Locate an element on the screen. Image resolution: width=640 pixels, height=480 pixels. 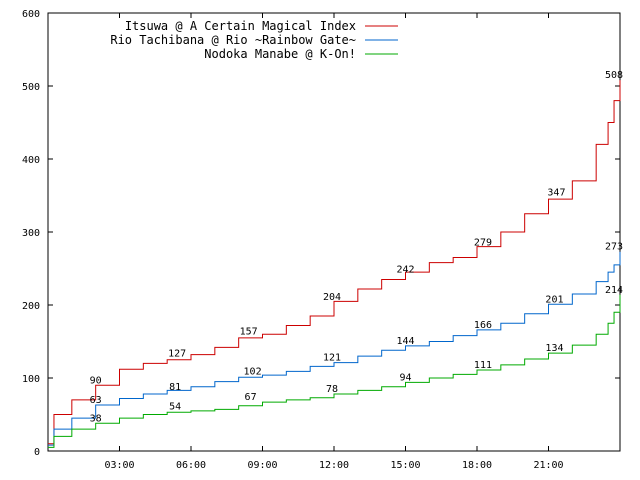
y-tick-label: 600 is located at coordinates (31, 14).